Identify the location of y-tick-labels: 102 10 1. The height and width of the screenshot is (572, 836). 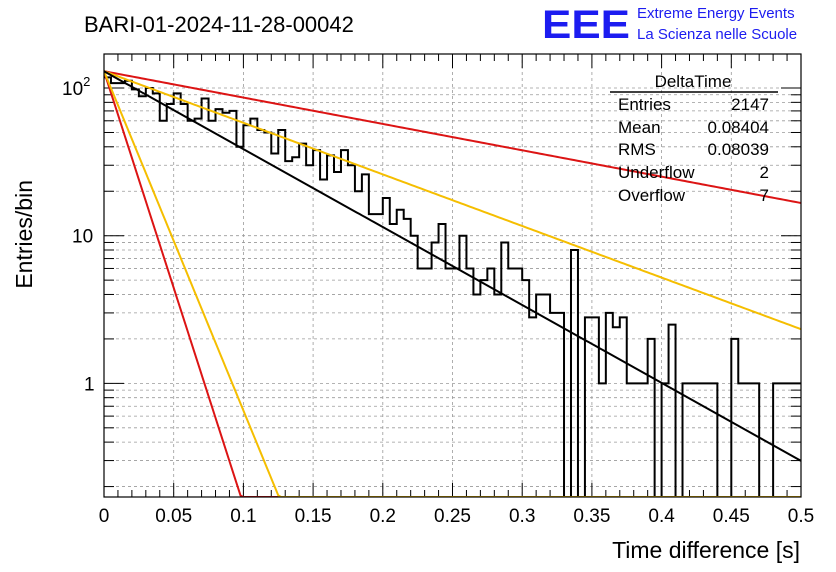
(78, 234).